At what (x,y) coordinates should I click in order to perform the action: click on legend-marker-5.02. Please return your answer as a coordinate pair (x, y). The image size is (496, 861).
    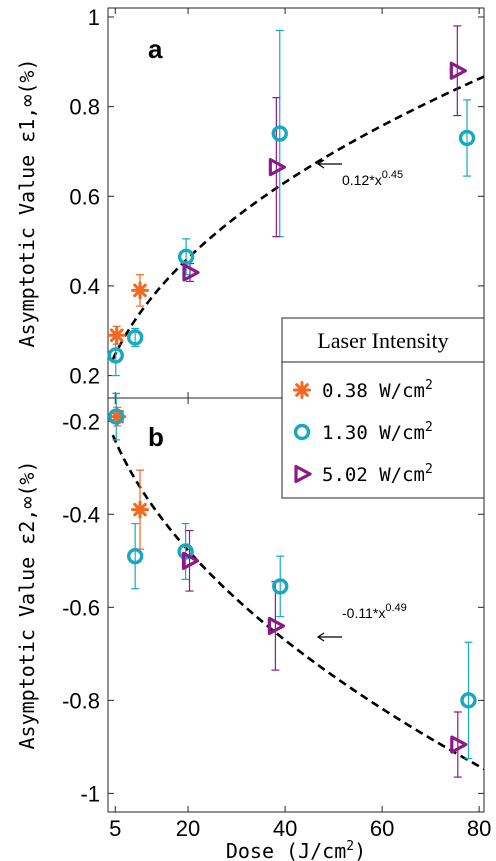
    Looking at the image, I should click on (303, 474).